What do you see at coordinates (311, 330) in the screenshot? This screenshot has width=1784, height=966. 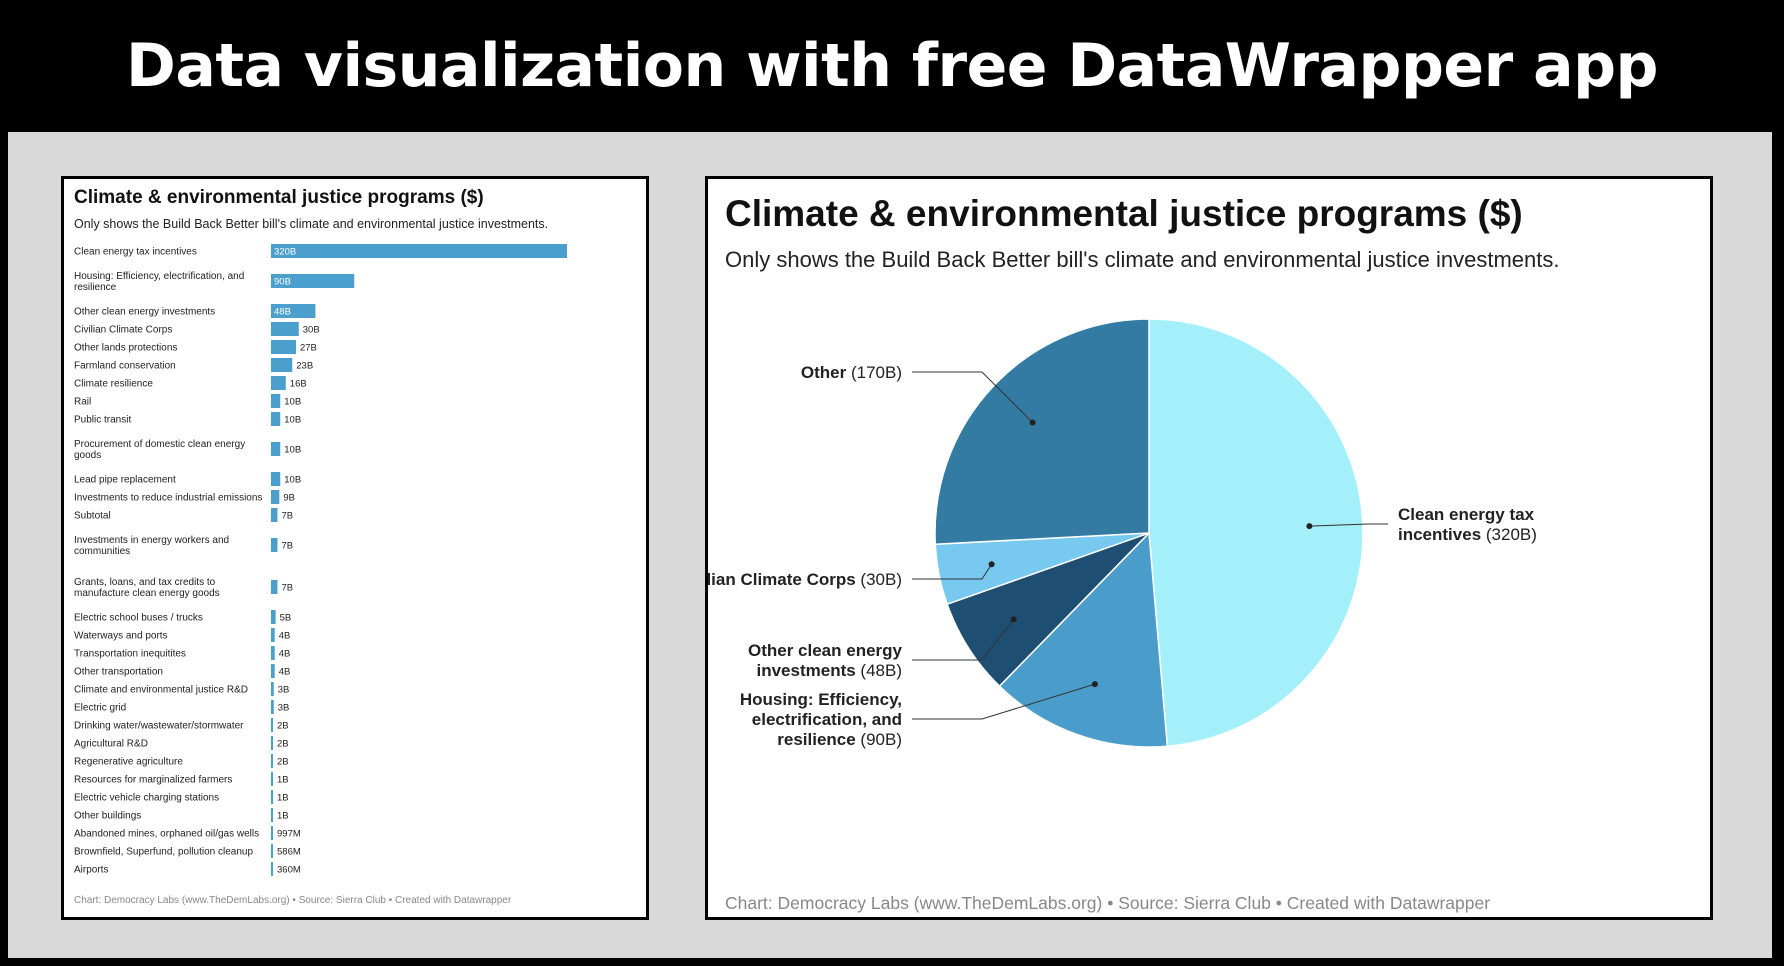 I see `bar-value-label: 30B` at bounding box center [311, 330].